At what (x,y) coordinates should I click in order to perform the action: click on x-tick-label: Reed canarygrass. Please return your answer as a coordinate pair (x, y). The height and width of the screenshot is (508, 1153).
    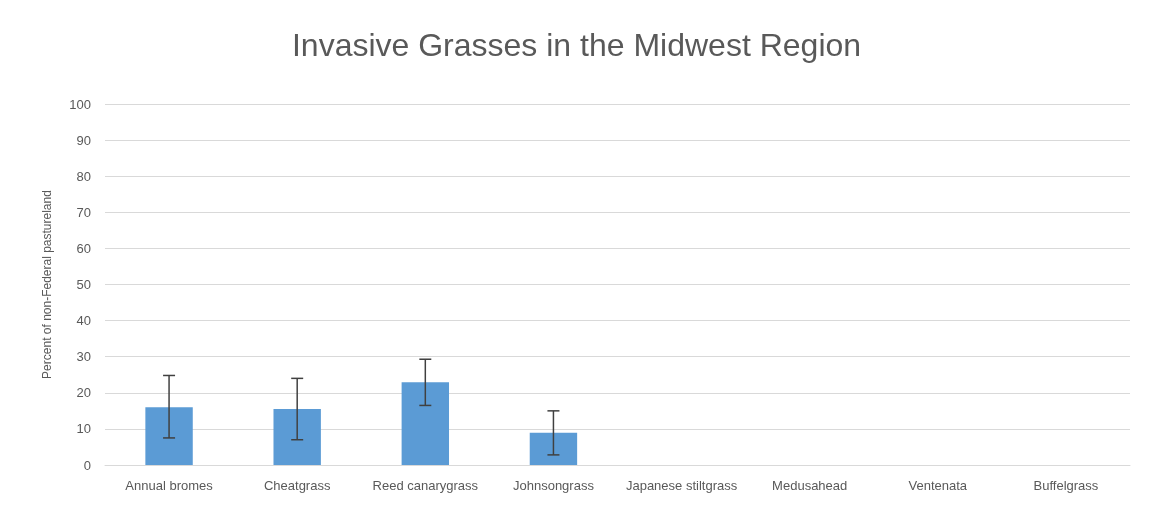
    Looking at the image, I should click on (425, 485).